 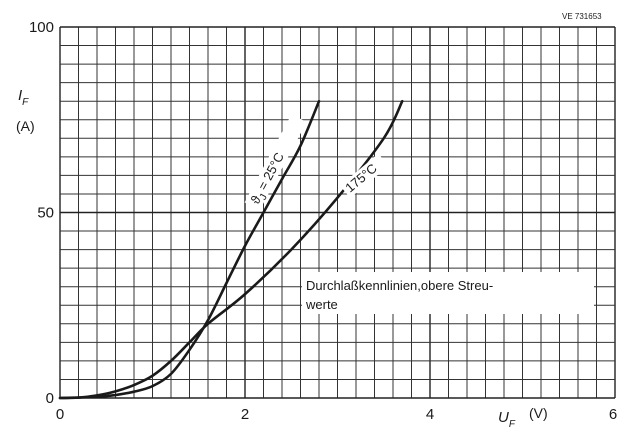 What do you see at coordinates (336, 414) in the screenshot?
I see `x-tick-labels: 0 2 4 6` at bounding box center [336, 414].